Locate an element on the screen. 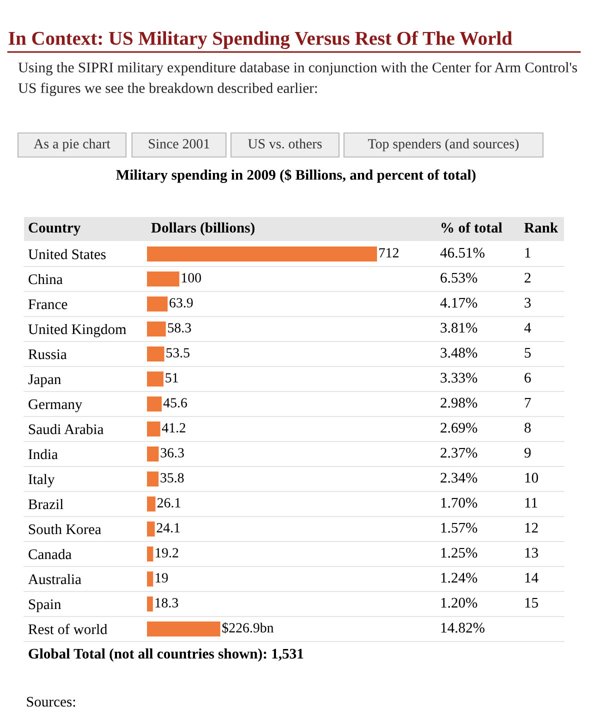 The image size is (592, 709). text: 1.70% is located at coordinates (459, 503).